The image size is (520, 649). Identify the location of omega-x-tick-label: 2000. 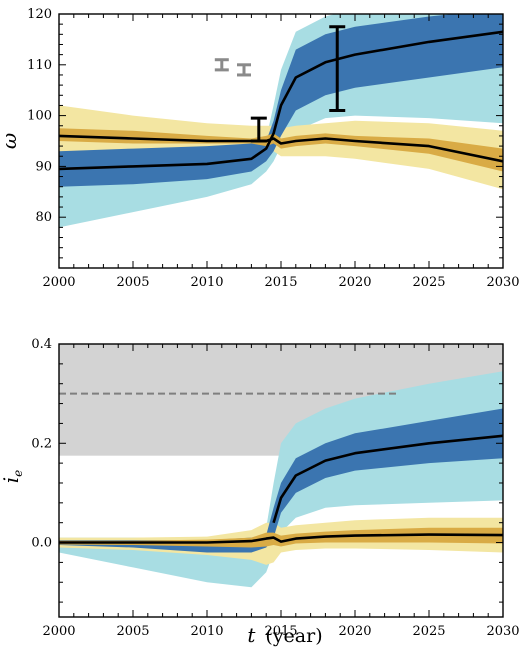
(58, 282).